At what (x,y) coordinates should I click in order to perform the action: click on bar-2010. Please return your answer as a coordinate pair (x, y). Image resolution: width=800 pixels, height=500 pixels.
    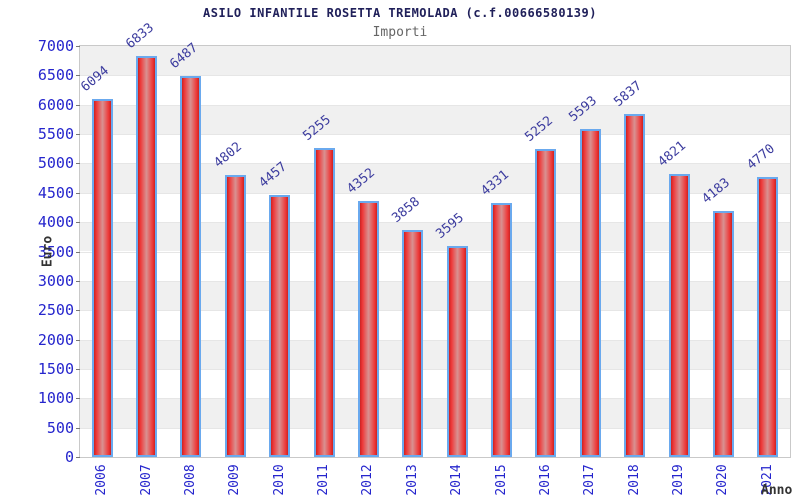
    Looking at the image, I should click on (280, 326).